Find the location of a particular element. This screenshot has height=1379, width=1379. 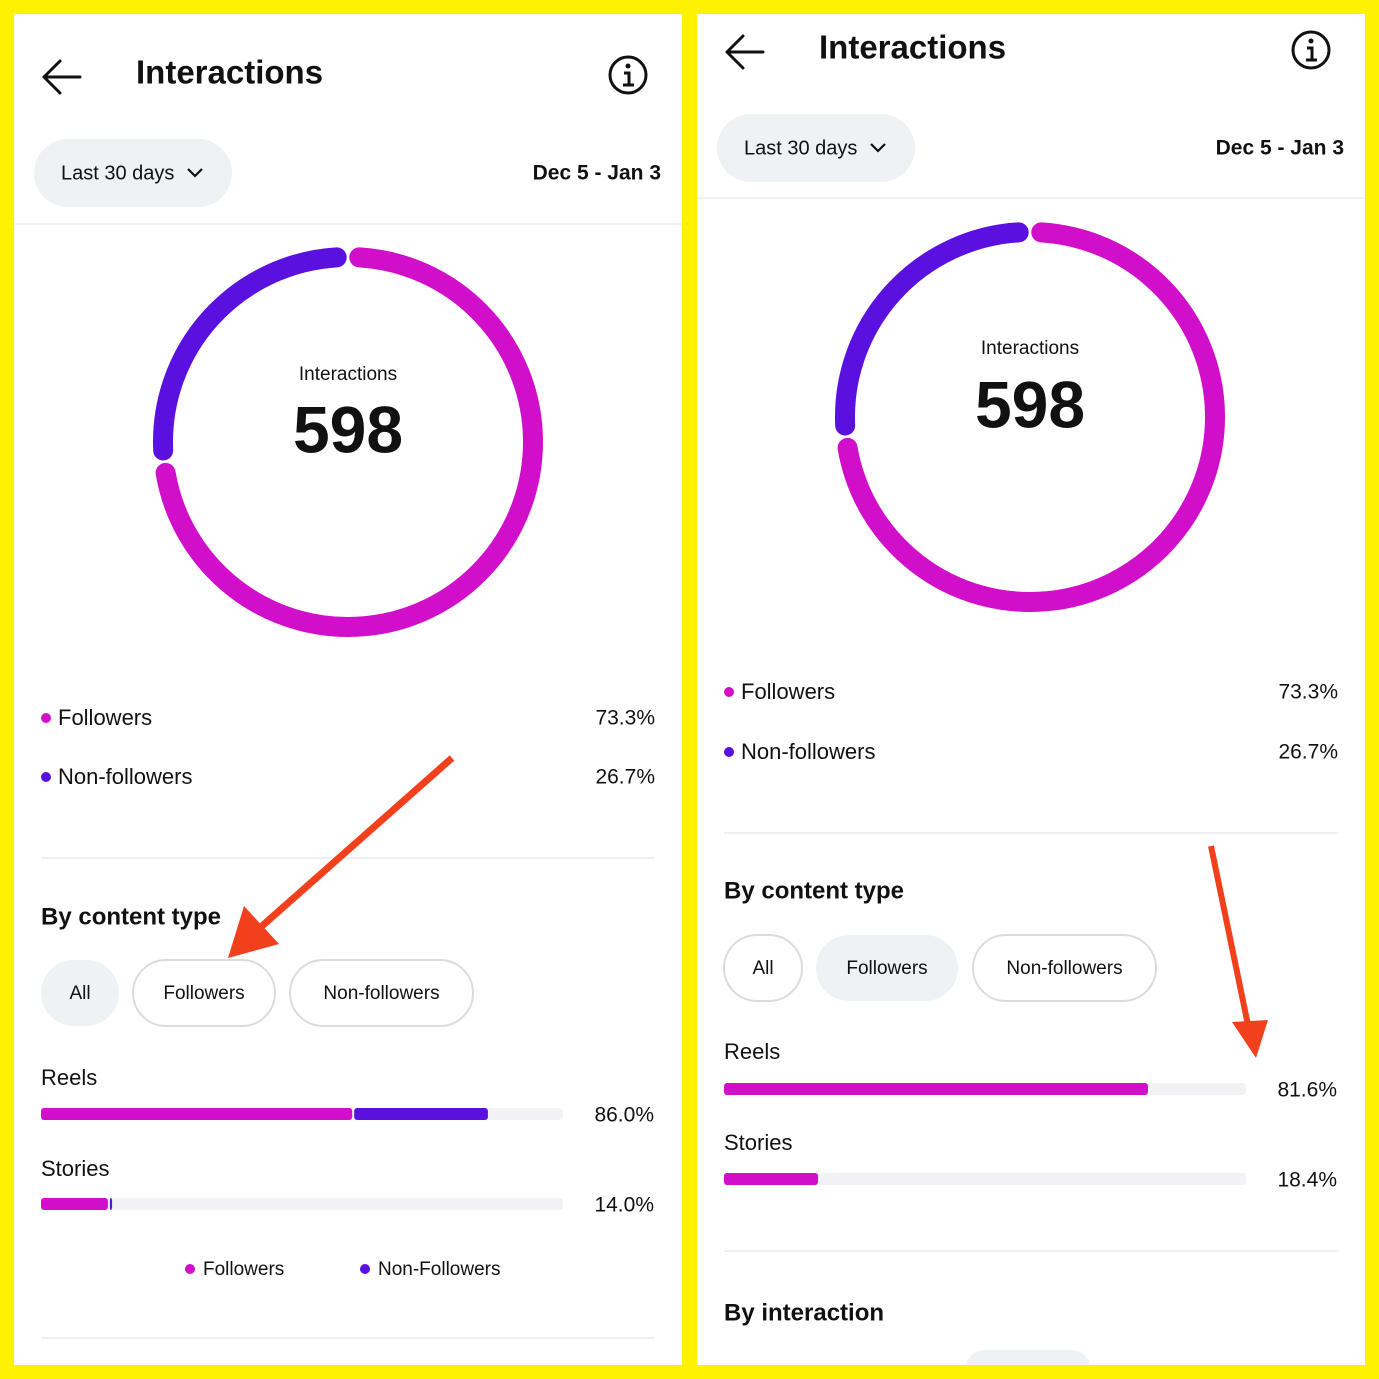

bar-value: 18.4% is located at coordinates (1307, 1180).